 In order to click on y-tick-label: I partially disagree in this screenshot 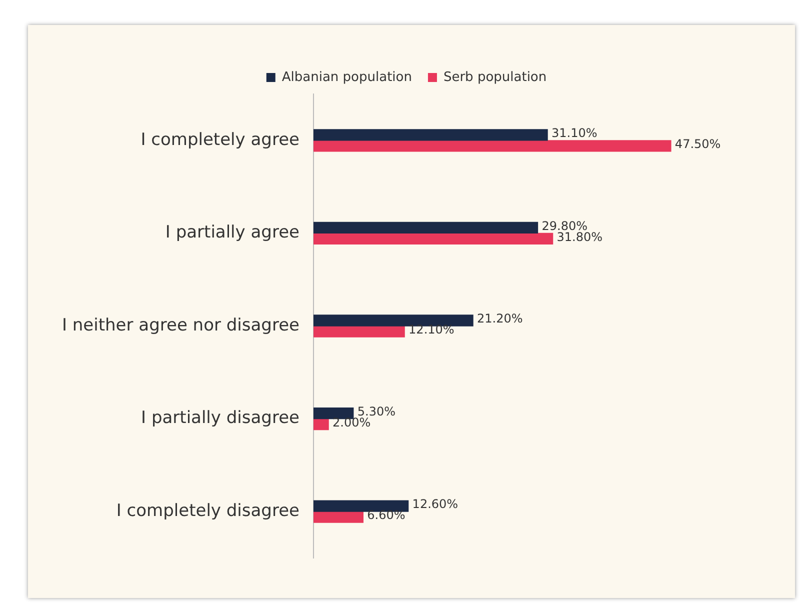, I will do `click(220, 418)`.